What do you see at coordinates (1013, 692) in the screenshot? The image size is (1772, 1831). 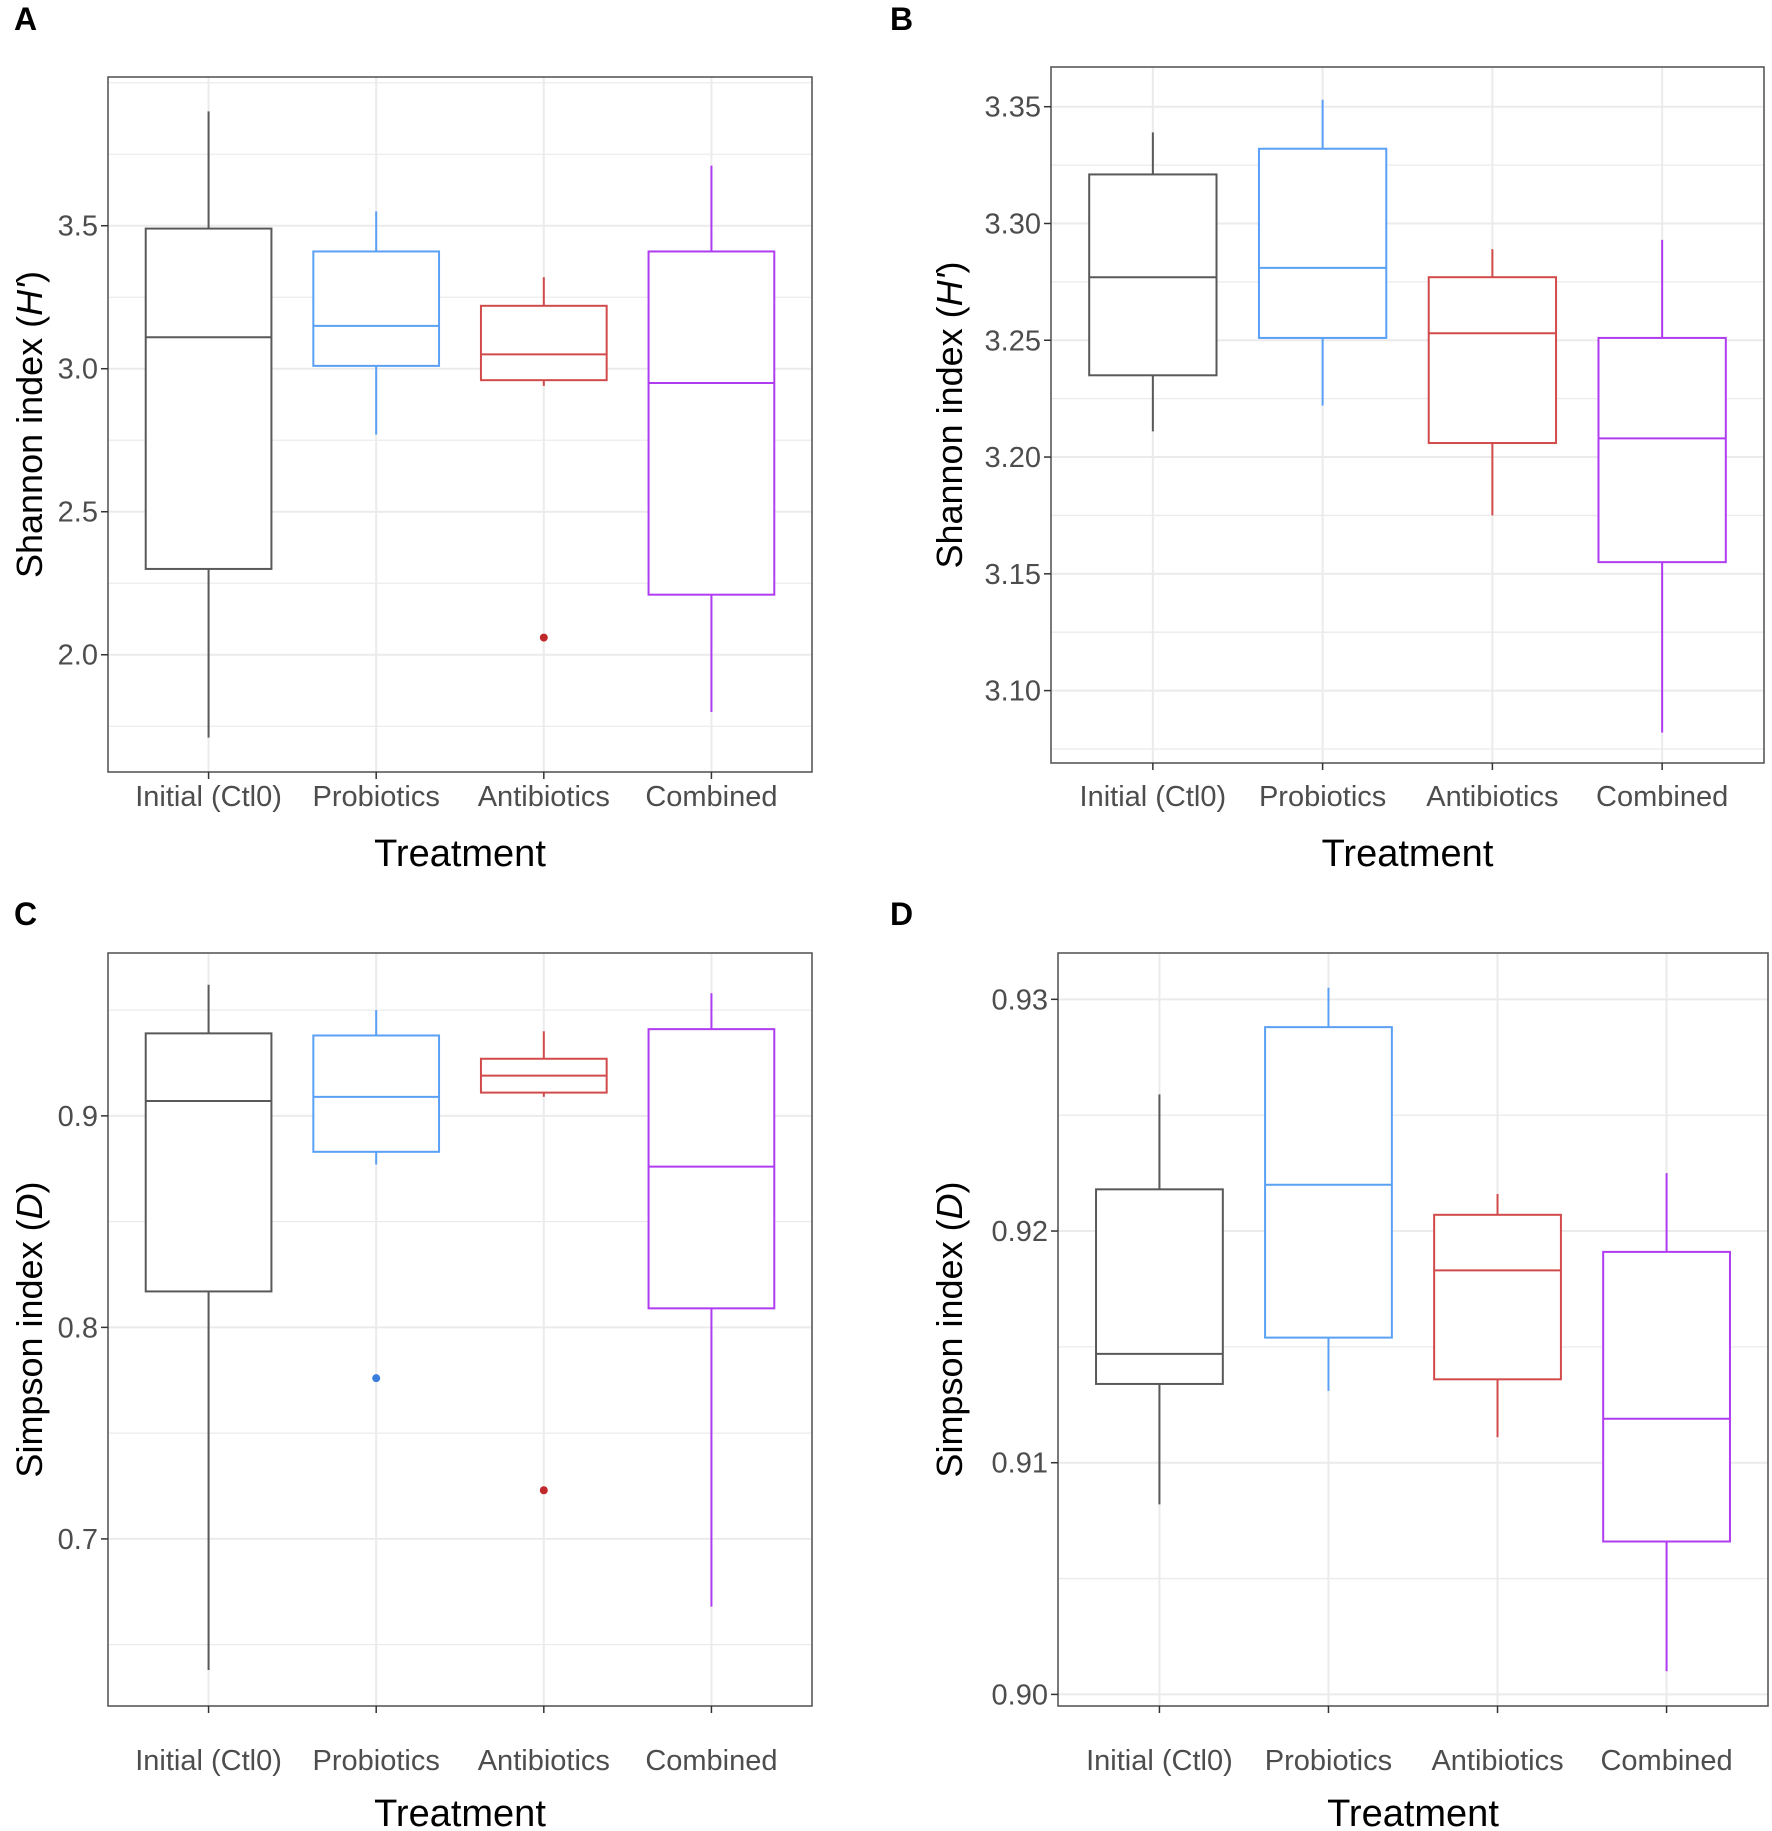 I see `y-tick-label: 3.10` at bounding box center [1013, 692].